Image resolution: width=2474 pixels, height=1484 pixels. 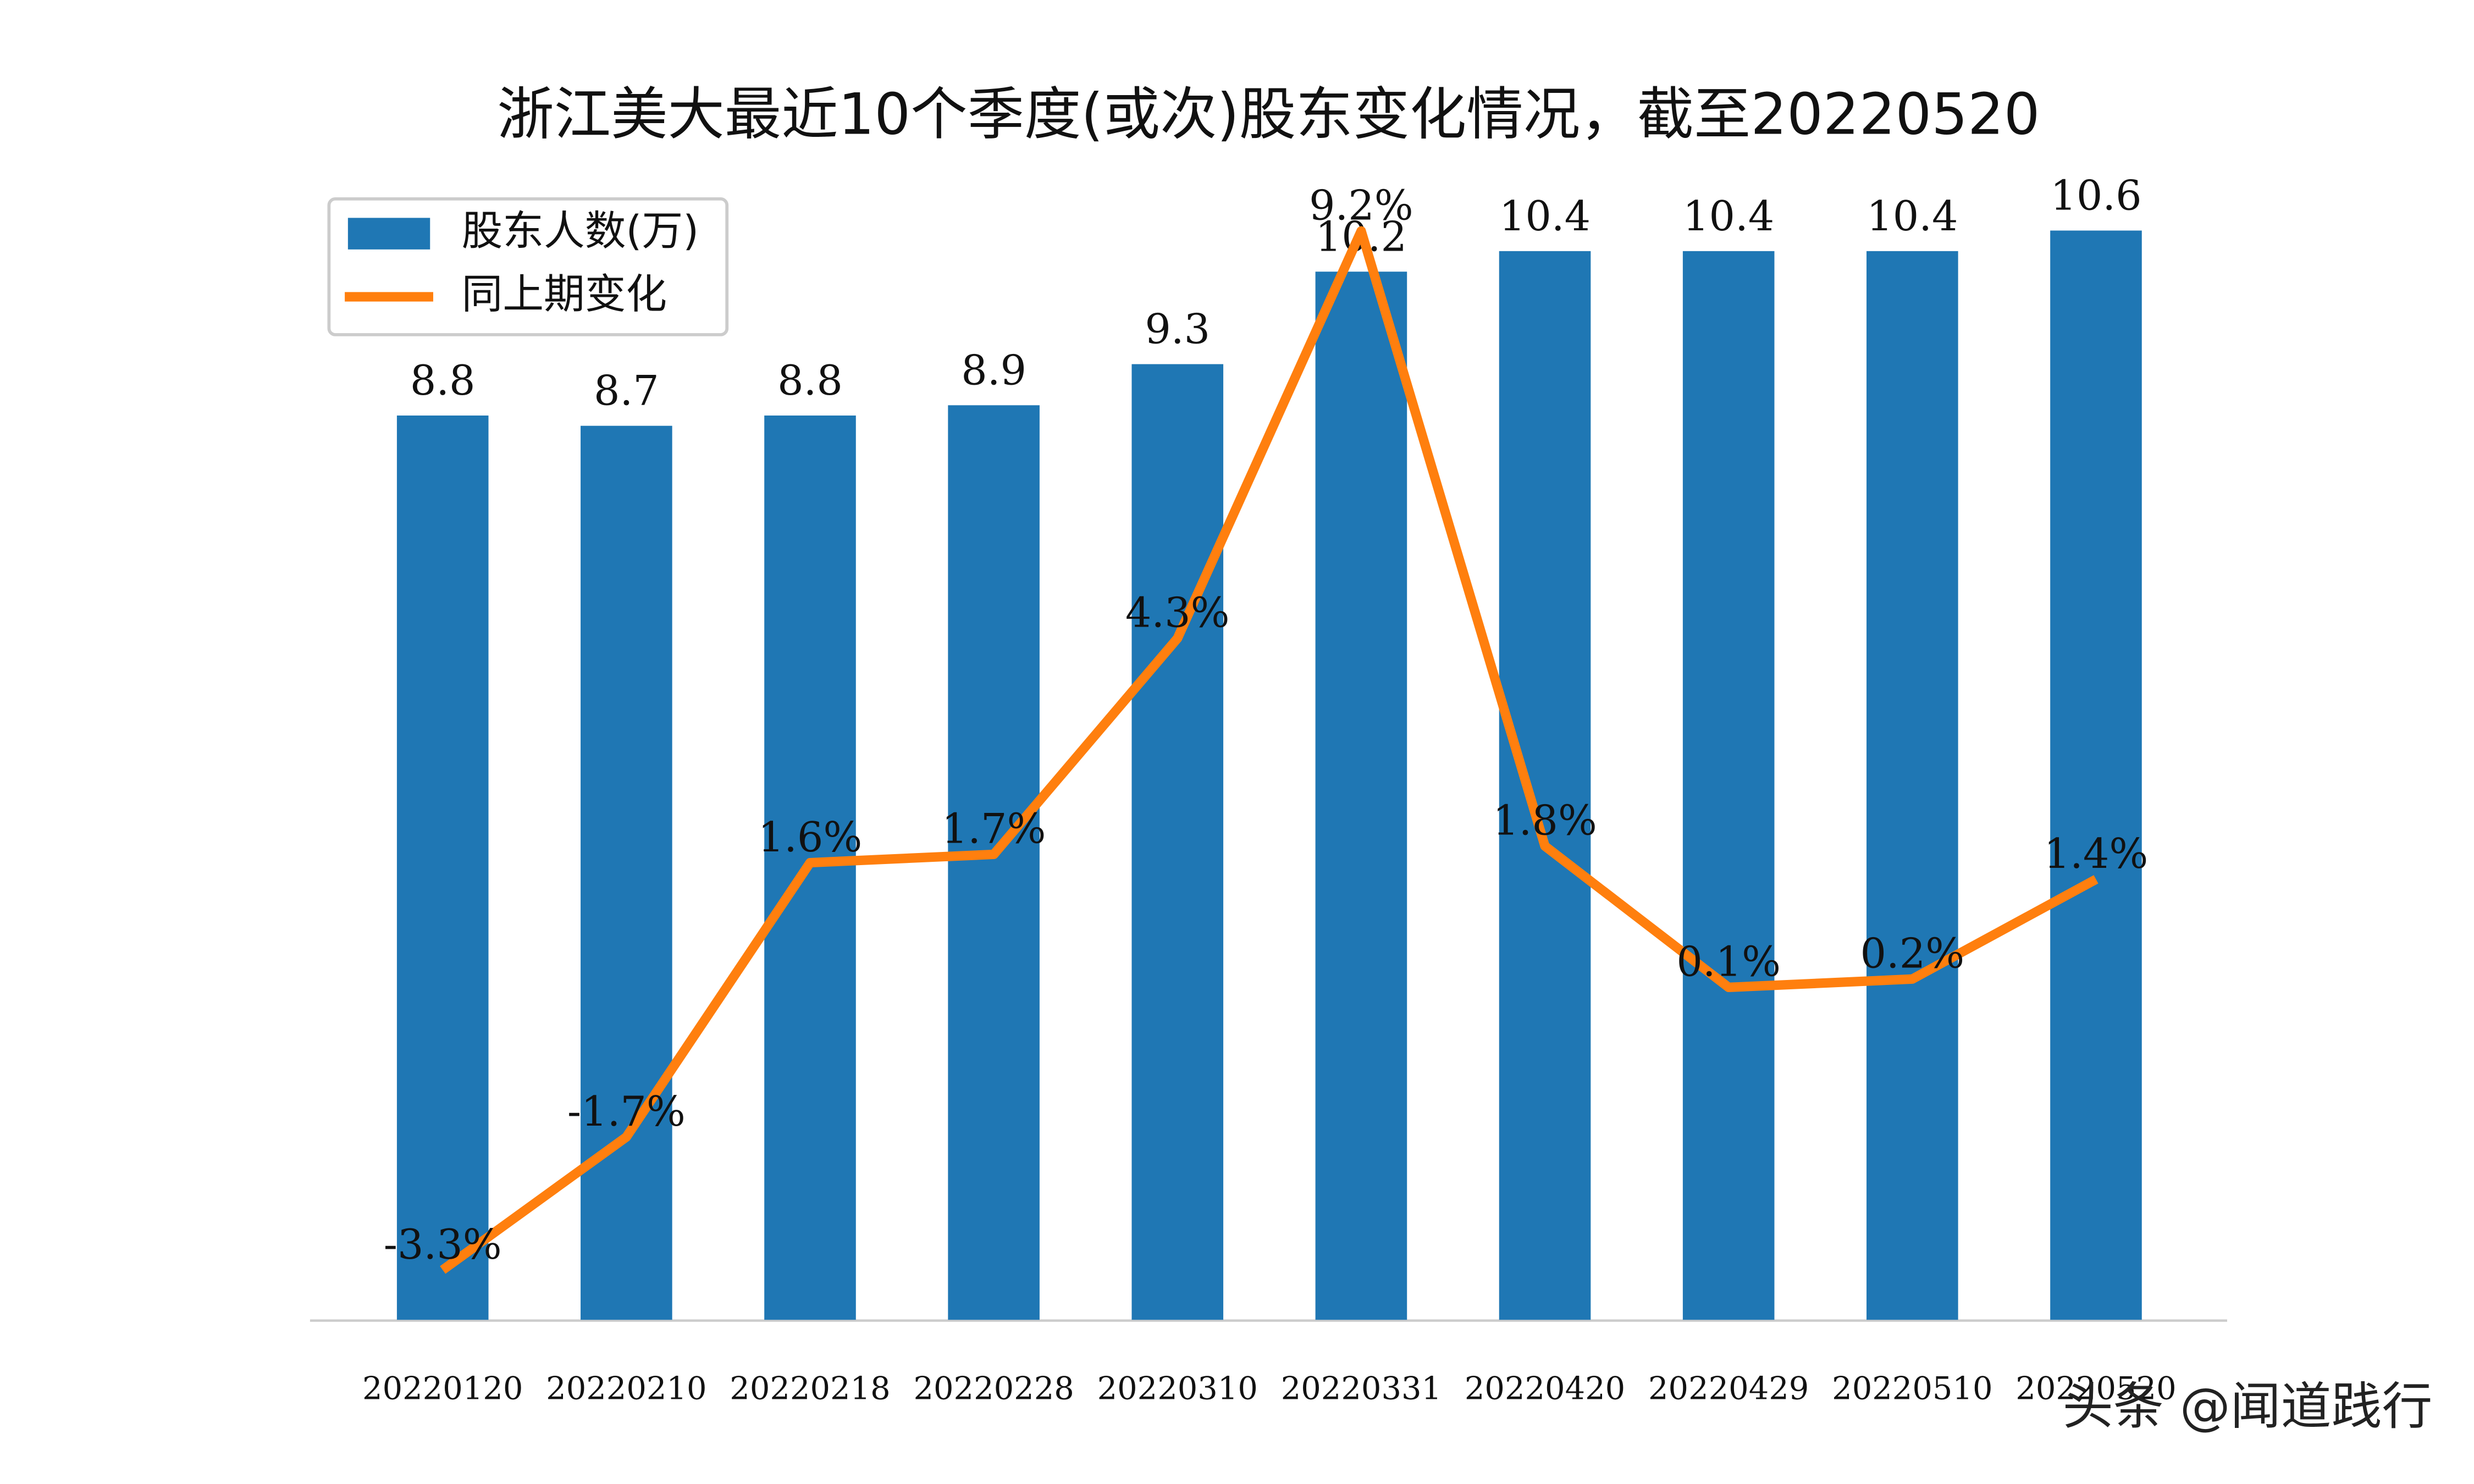 What do you see at coordinates (994, 829) in the screenshot?
I see `line-value-label: 1.7%` at bounding box center [994, 829].